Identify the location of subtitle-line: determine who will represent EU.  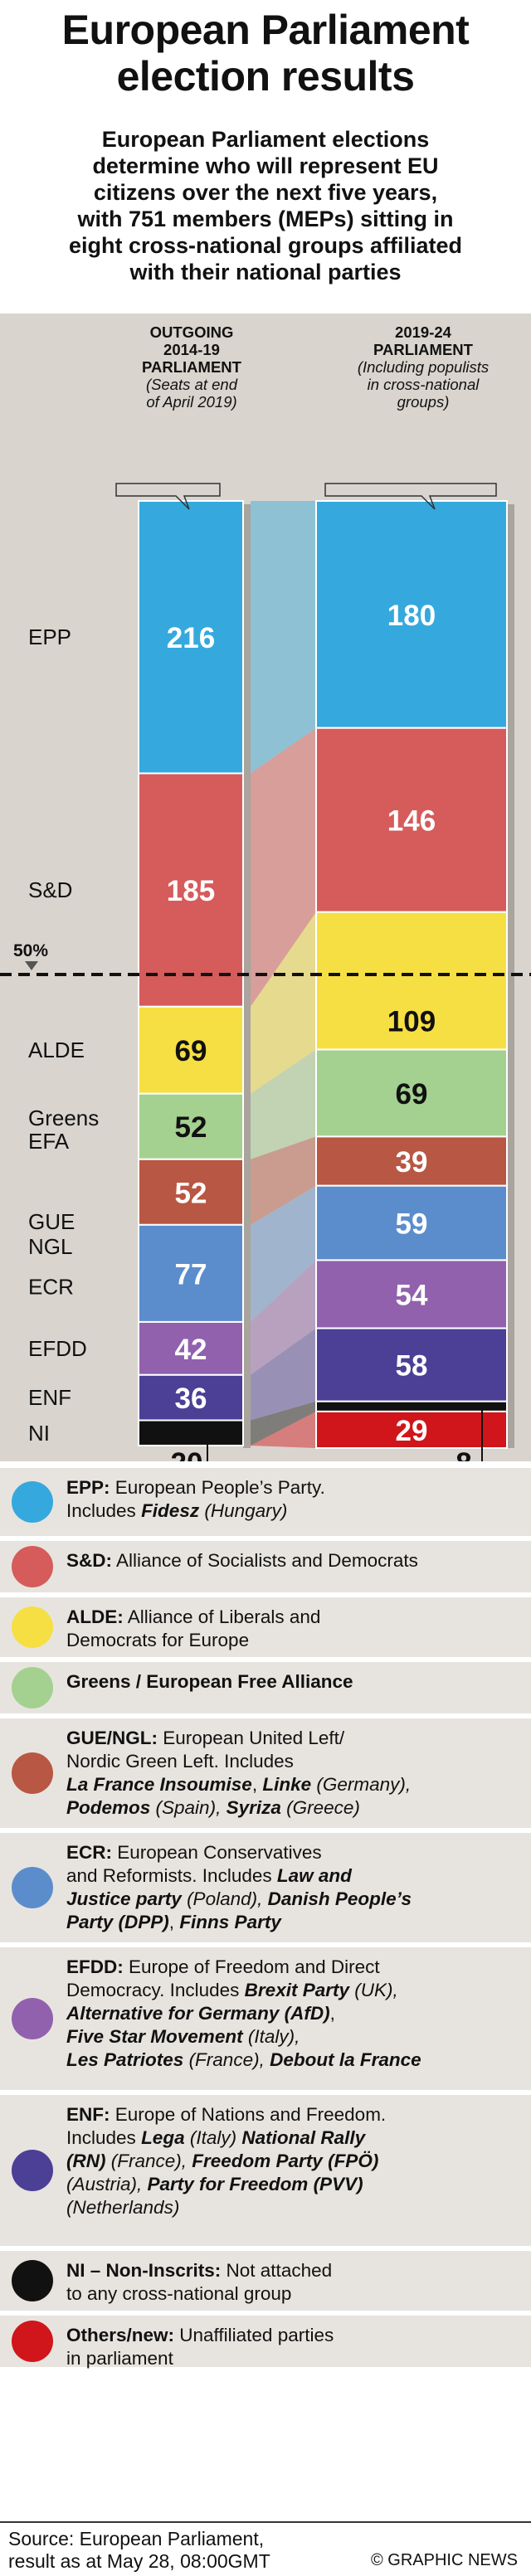
(265, 166).